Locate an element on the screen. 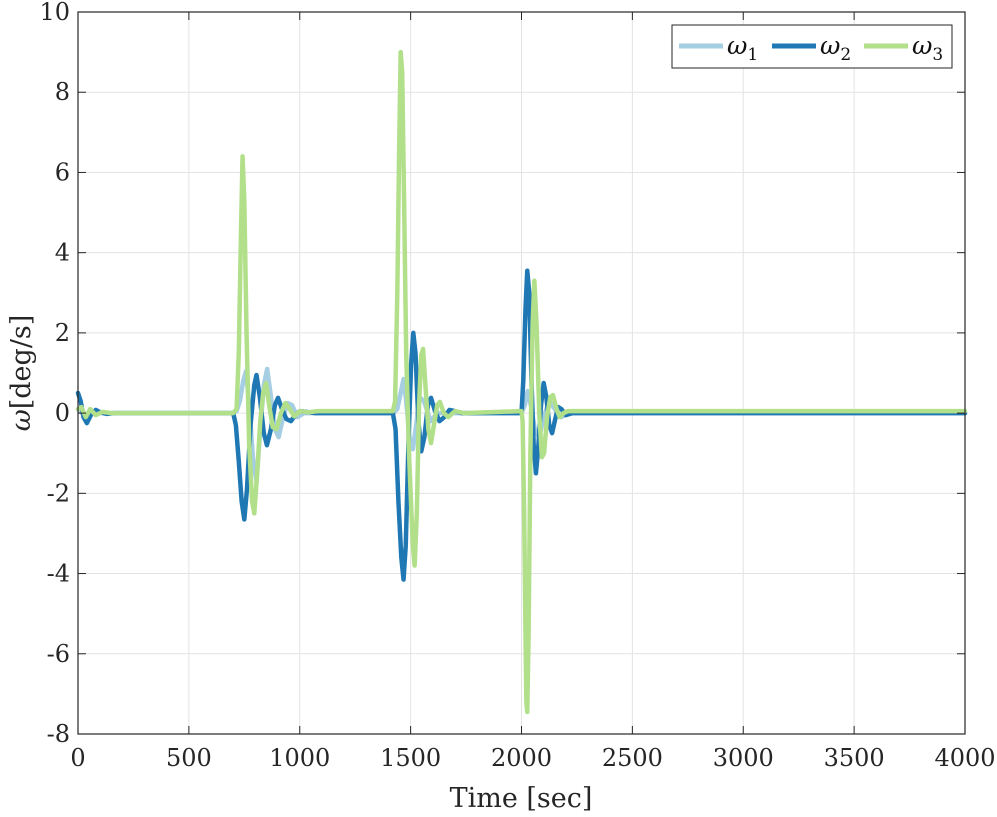 The image size is (997, 817). y-tick-label: -8 is located at coordinates (58, 734).